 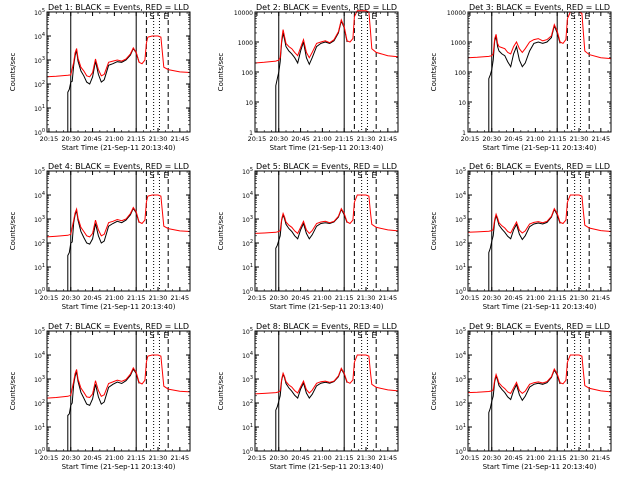 I want to click on chart-title: Det 1: BLACK = Events, RED = LLD, so click(x=118, y=7).